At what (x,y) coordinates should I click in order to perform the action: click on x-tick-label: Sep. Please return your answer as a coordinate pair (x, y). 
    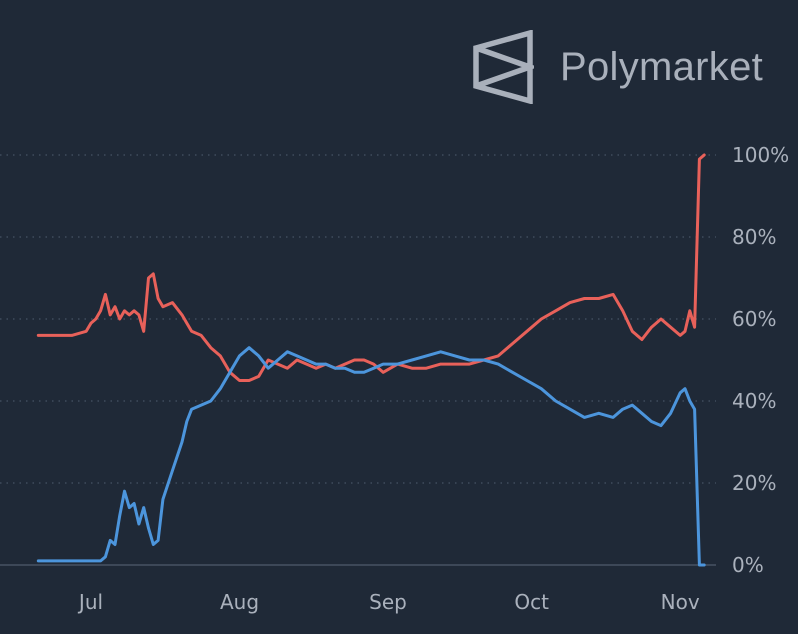
    Looking at the image, I should click on (388, 602).